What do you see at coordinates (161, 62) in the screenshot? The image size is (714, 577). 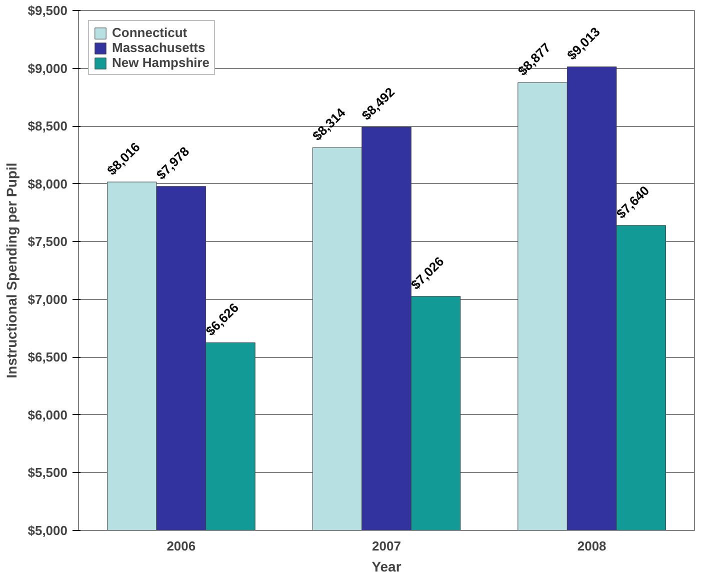 I see `legend-label: New Hampshire` at bounding box center [161, 62].